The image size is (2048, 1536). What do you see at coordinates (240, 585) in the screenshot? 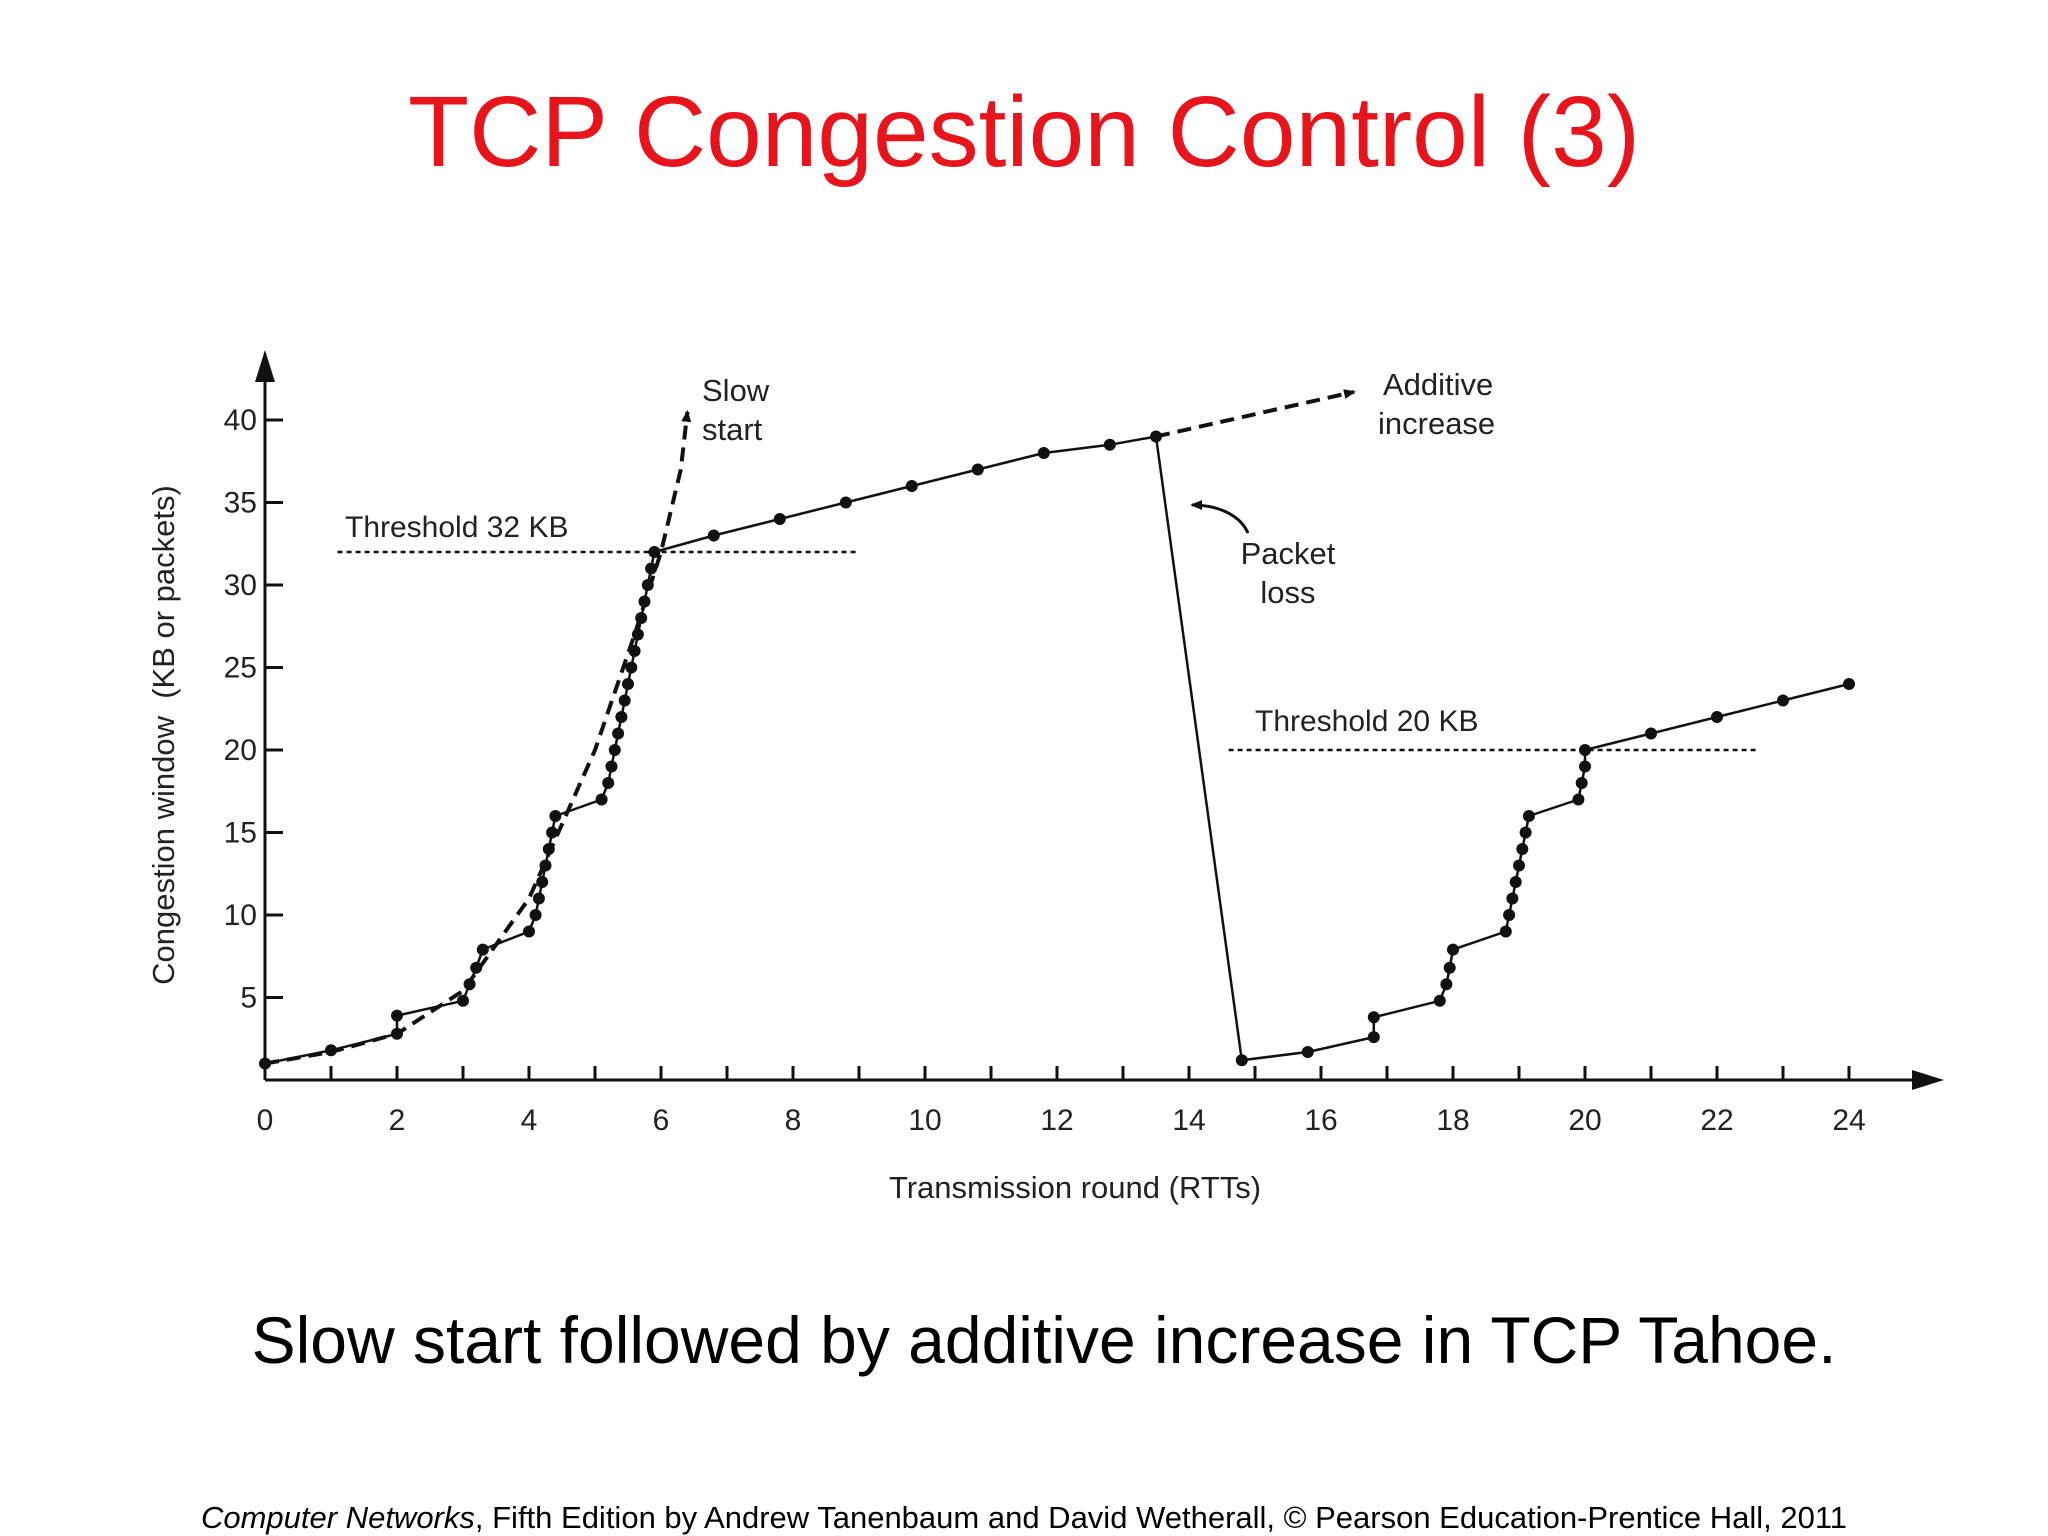
I see `y-tick-label-30: 30` at bounding box center [240, 585].